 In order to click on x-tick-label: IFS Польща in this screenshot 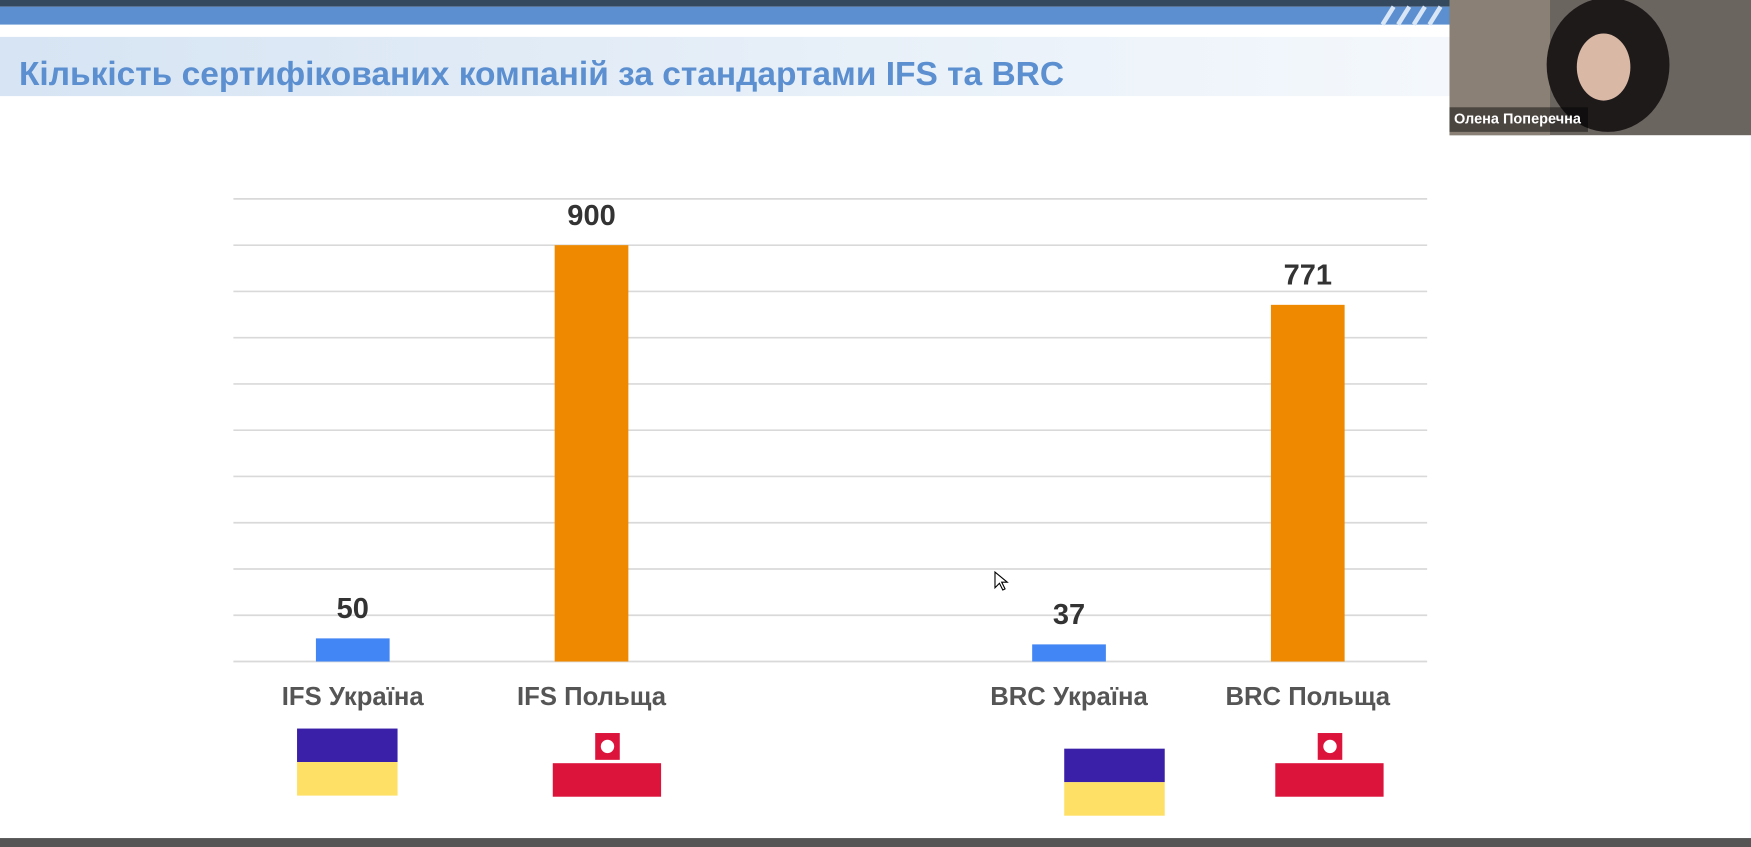, I will do `click(592, 697)`.